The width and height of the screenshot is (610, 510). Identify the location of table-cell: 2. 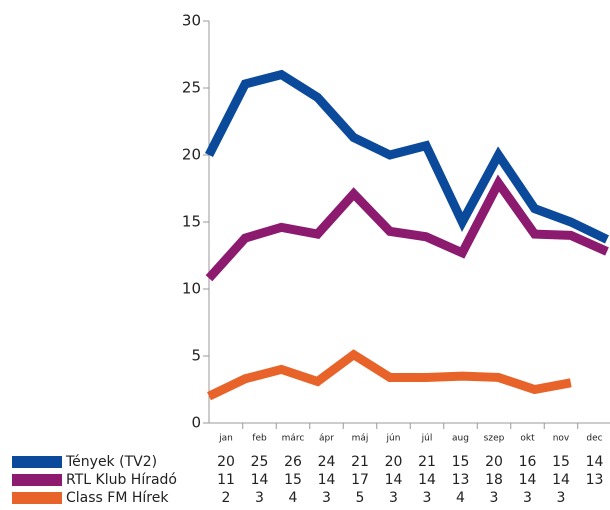
(226, 498).